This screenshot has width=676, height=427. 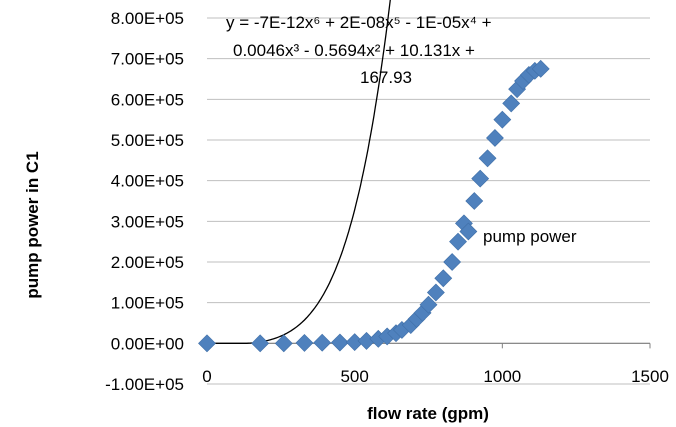 I want to click on series-label: pump power, so click(x=530, y=236).